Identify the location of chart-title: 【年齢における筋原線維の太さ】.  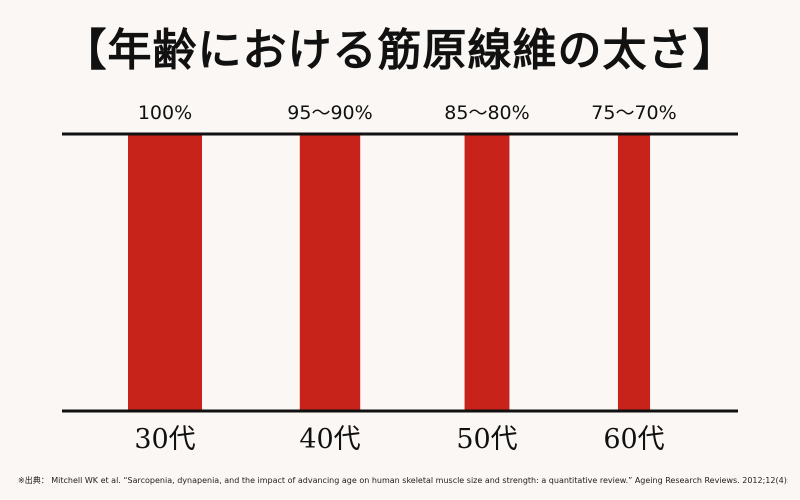
(400, 50).